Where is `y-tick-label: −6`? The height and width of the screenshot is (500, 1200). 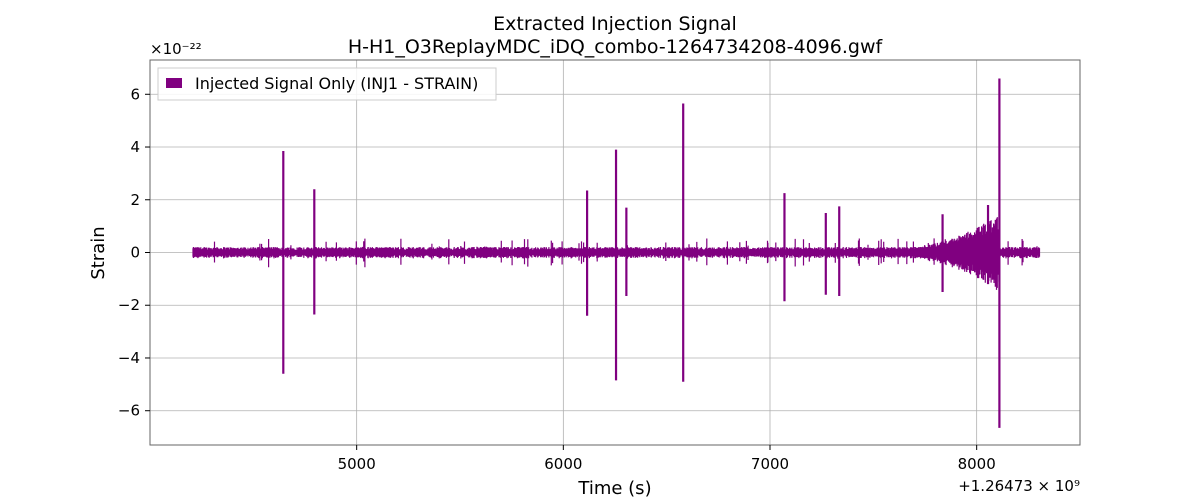 y-tick-label: −6 is located at coordinates (129, 411).